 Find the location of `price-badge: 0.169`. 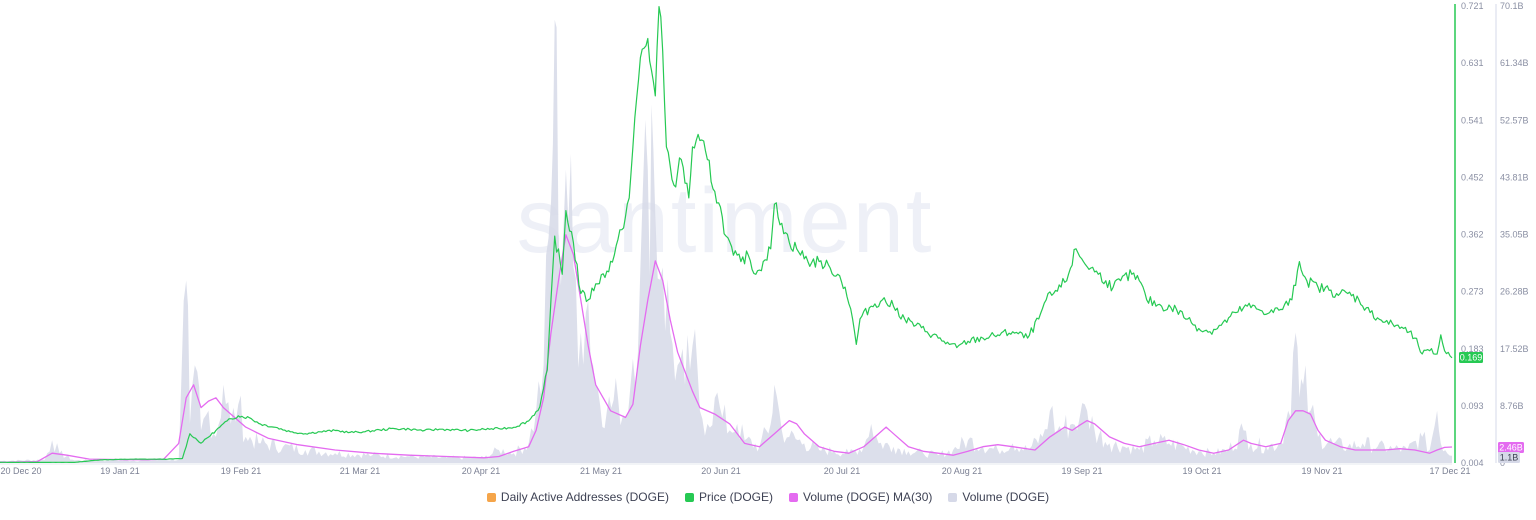

price-badge: 0.169 is located at coordinates (1471, 357).